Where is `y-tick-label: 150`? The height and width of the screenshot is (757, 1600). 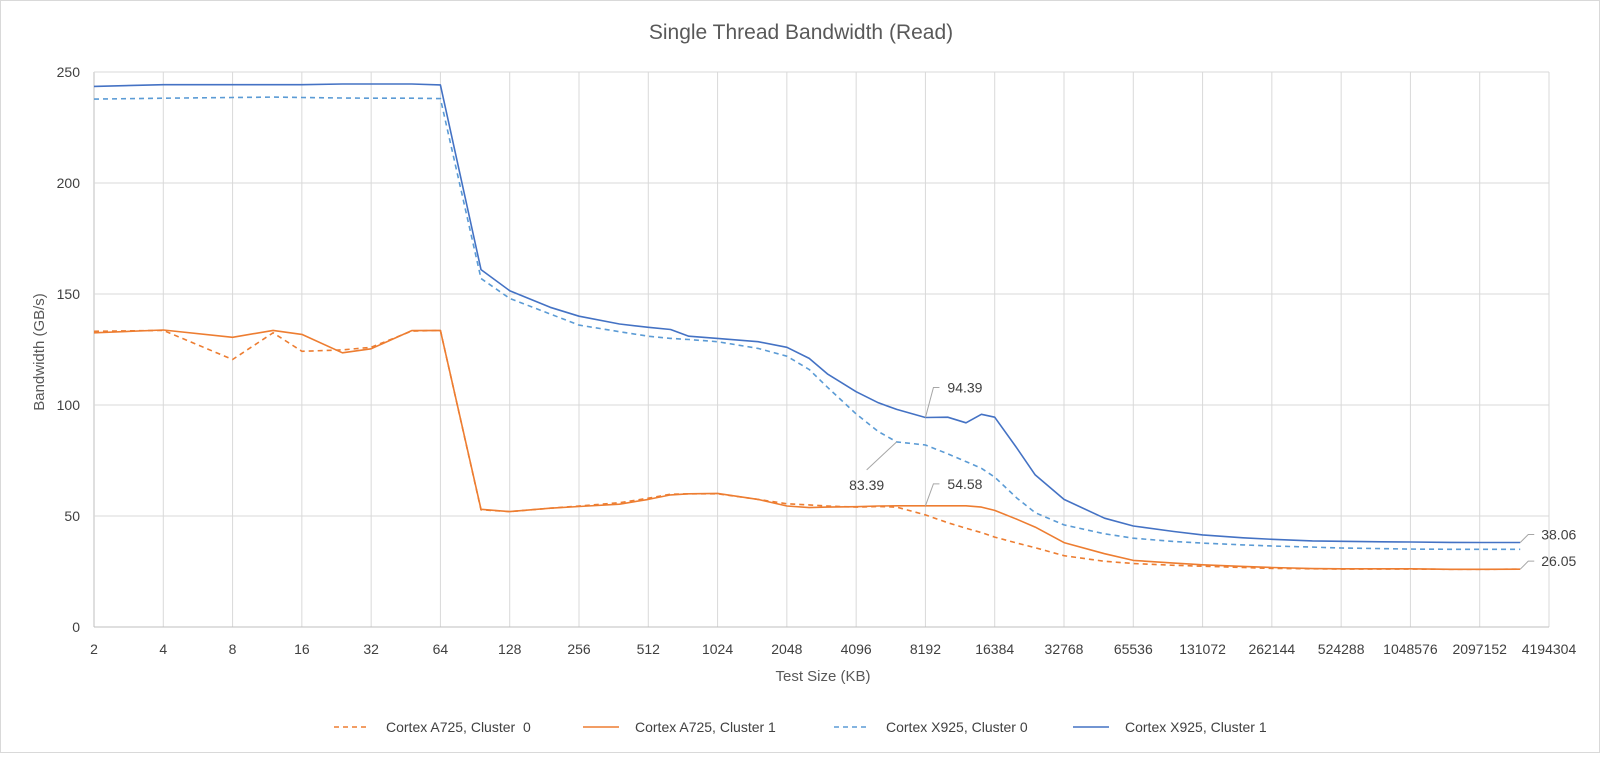
y-tick-label: 150 is located at coordinates (69, 294).